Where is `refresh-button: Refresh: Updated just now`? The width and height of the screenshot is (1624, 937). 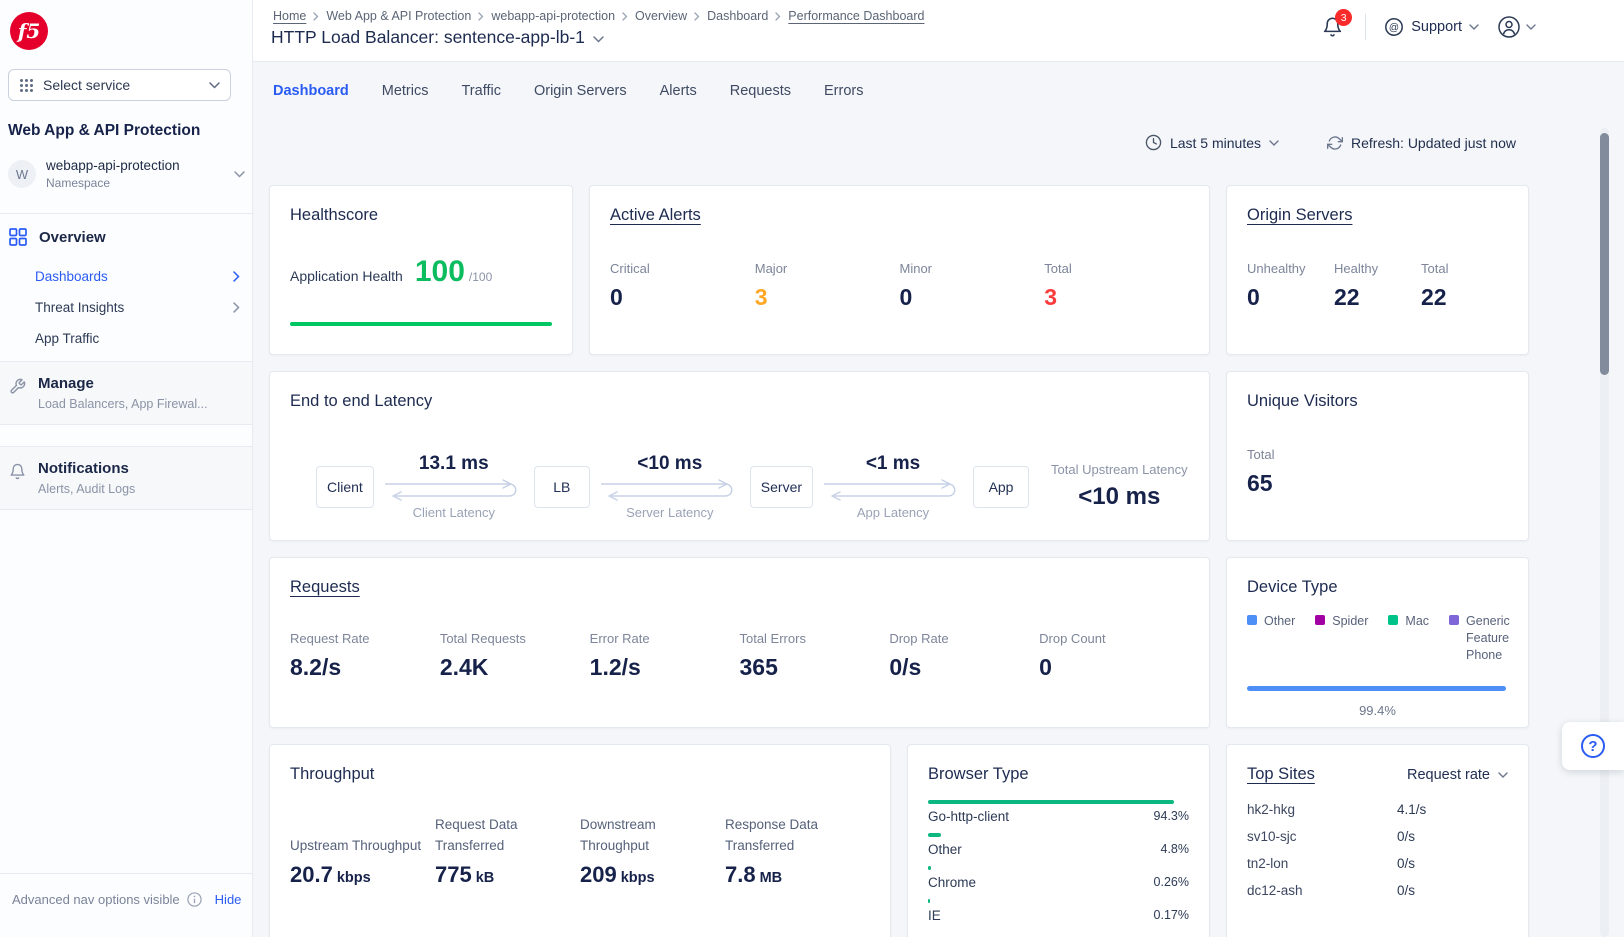
refresh-button: Refresh: Updated just now is located at coordinates (1421, 143).